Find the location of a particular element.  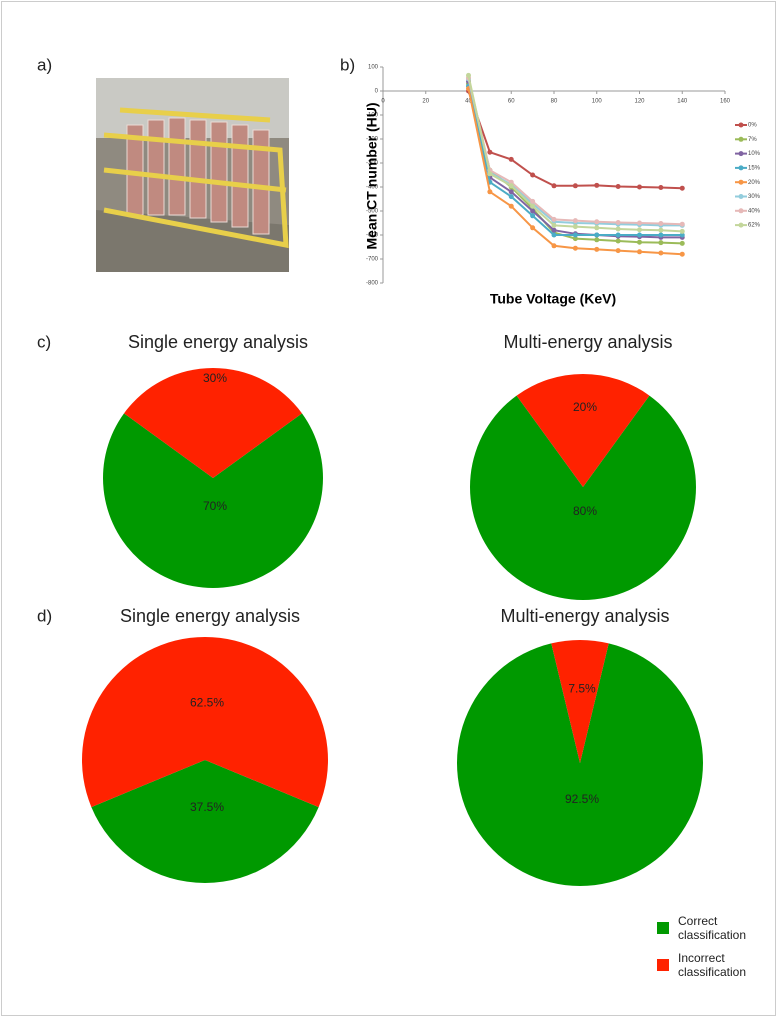

x-tick-label: 100 is located at coordinates (597, 102).